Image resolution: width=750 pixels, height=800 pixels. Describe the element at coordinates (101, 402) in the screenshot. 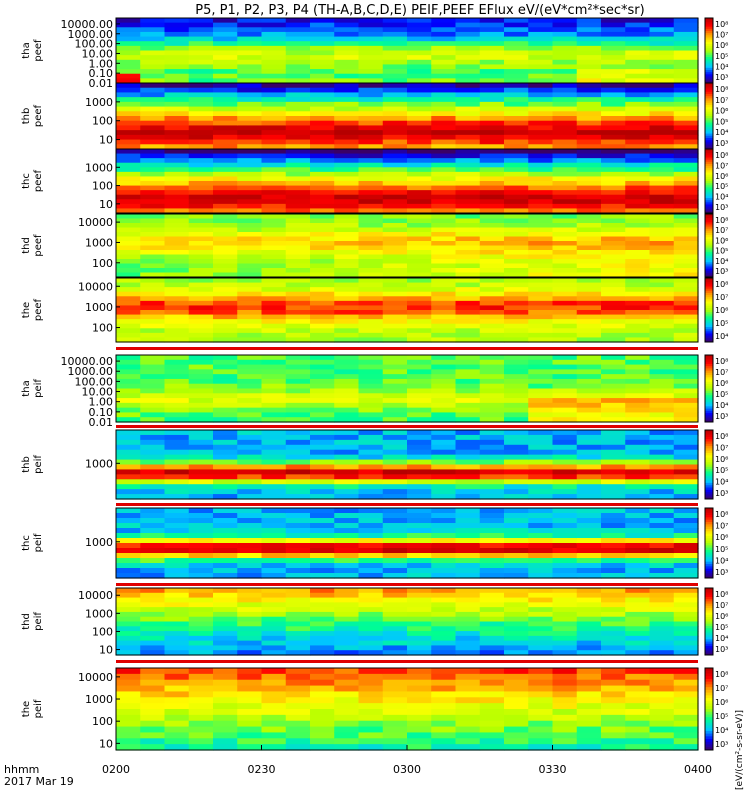

I see `y-tick-label: 1.00` at that location.